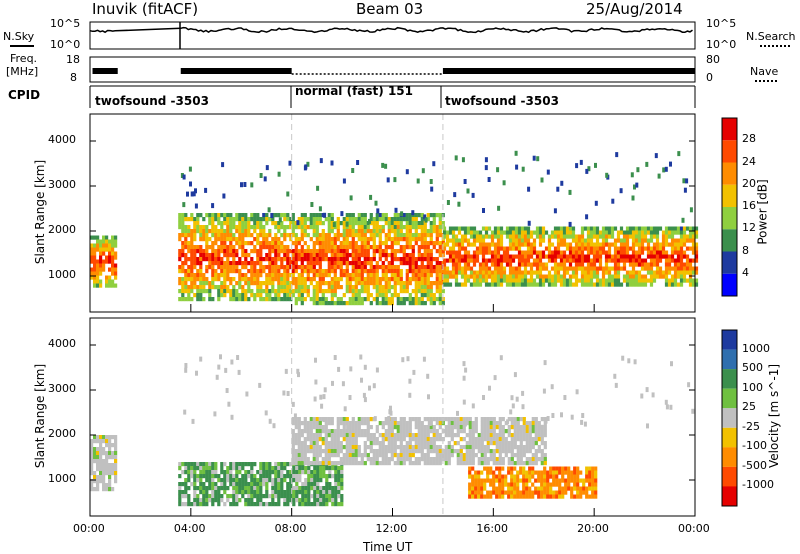 The image size is (800, 554). Describe the element at coordinates (729, 457) in the screenshot. I see `colorbar-swatch` at that location.